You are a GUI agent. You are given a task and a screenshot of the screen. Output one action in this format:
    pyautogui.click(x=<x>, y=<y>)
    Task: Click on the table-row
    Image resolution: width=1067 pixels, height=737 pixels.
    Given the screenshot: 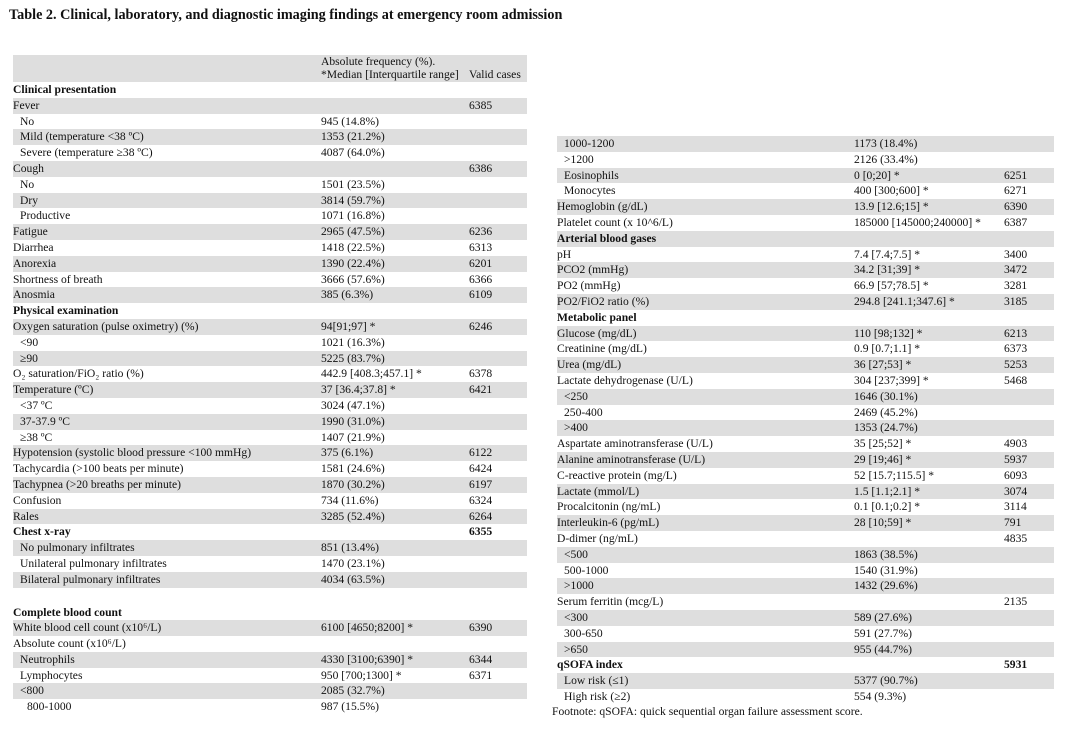 What is the action you would take?
    pyautogui.click(x=270, y=596)
    